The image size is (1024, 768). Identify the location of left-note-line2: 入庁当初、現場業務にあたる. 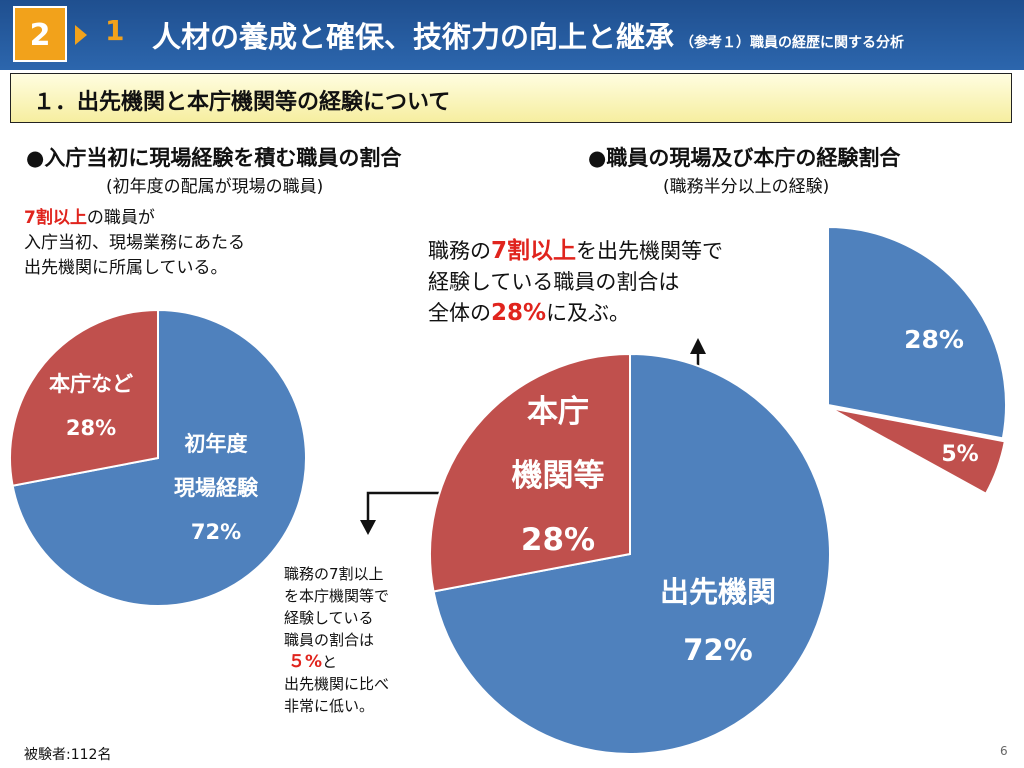
(134, 243).